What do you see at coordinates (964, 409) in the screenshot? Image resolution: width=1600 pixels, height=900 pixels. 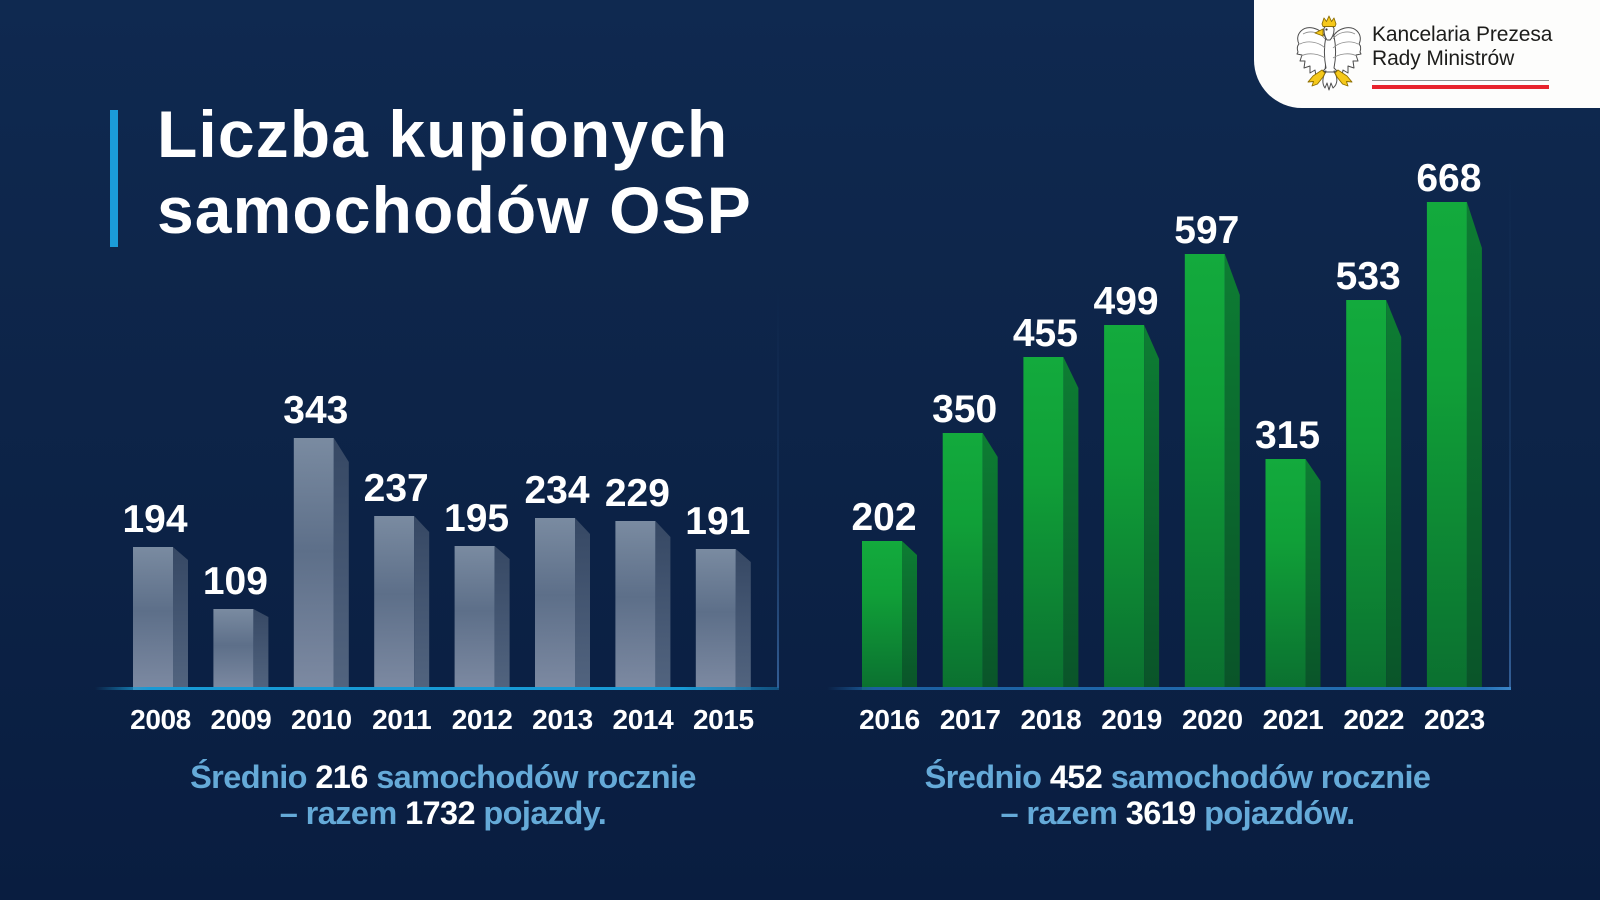 I see `svg-text: 350` at bounding box center [964, 409].